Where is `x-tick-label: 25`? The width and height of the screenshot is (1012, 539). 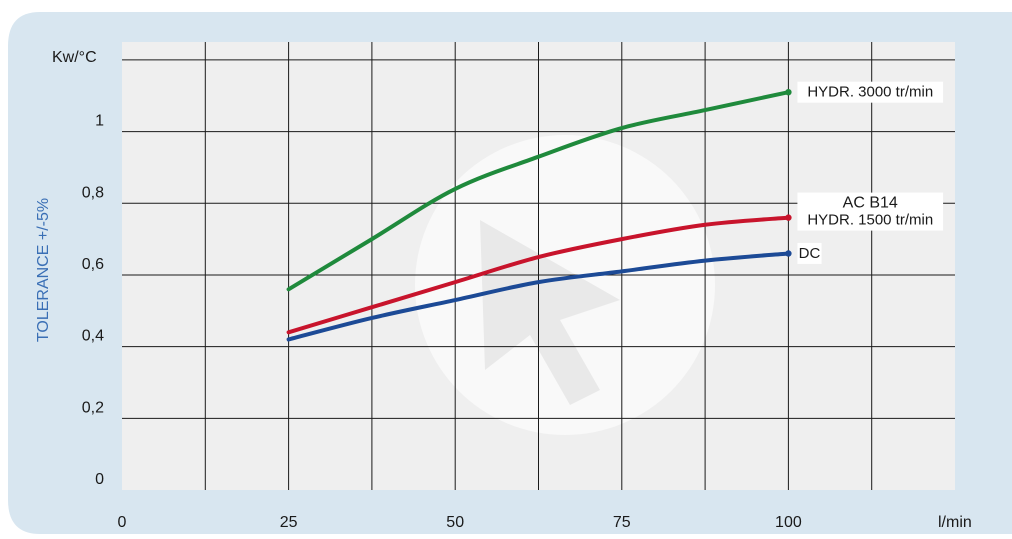 x-tick-label: 25 is located at coordinates (289, 522).